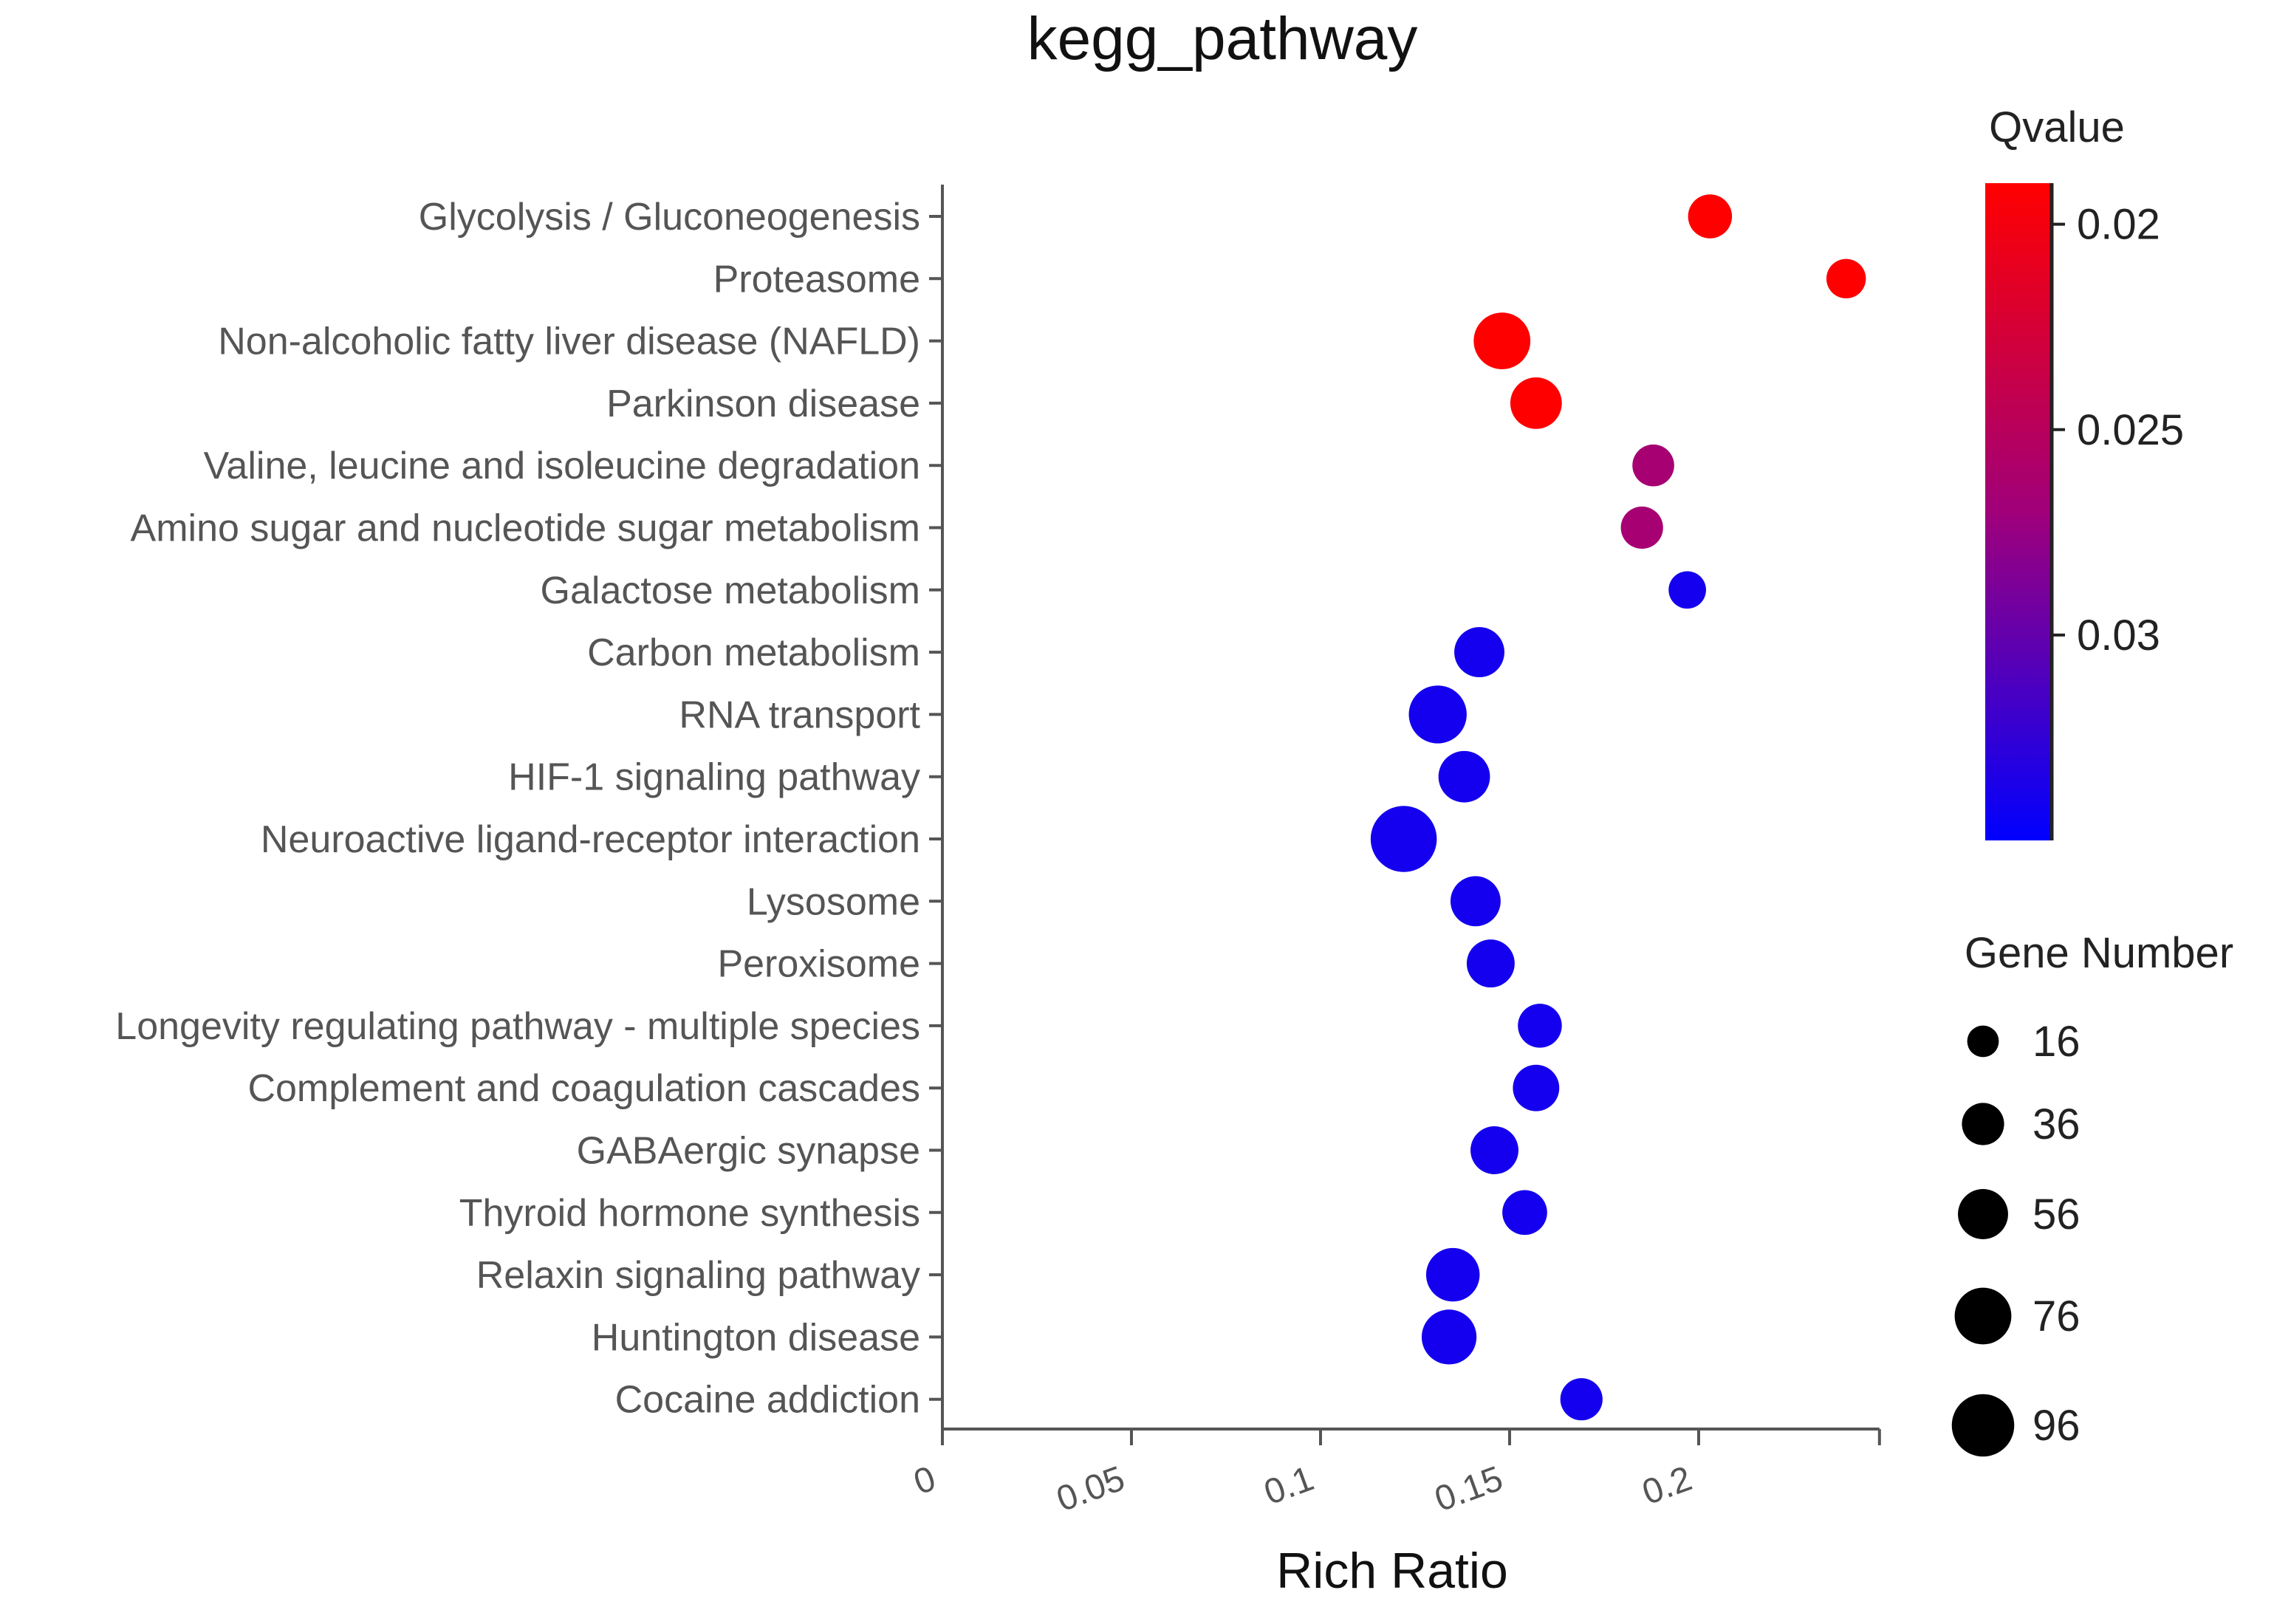 Image resolution: width=2274 pixels, height=1624 pixels. What do you see at coordinates (2118, 635) in the screenshot?
I see `qvalue-tick-label: 0.03` at bounding box center [2118, 635].